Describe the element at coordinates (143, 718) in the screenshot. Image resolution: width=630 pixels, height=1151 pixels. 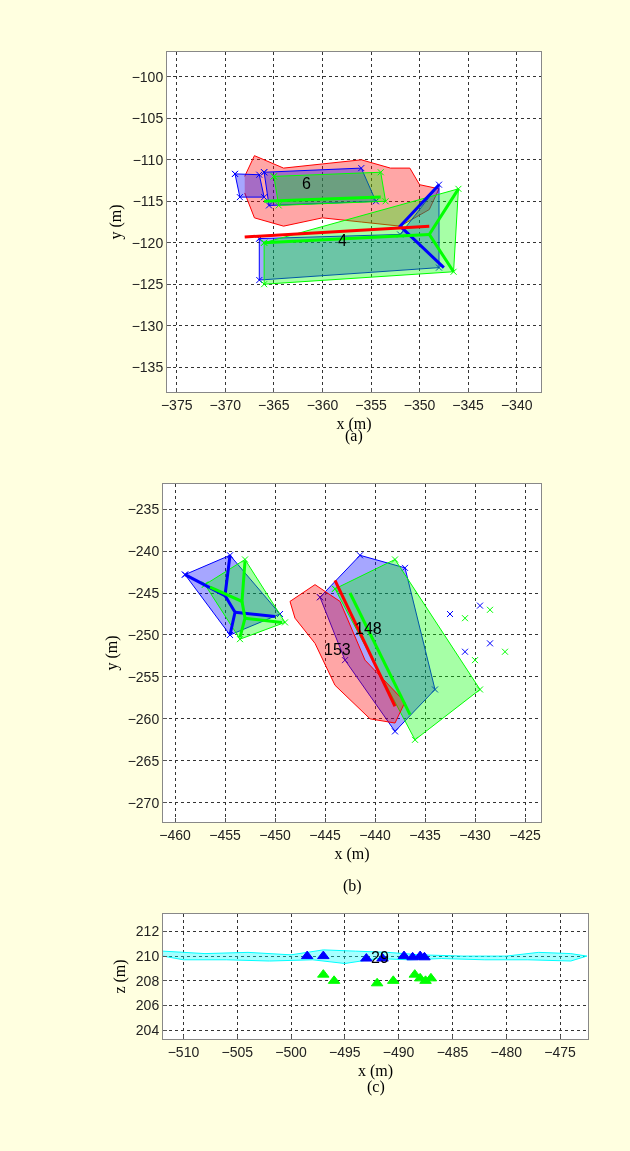
I see `y-tick-label: −260` at that location.